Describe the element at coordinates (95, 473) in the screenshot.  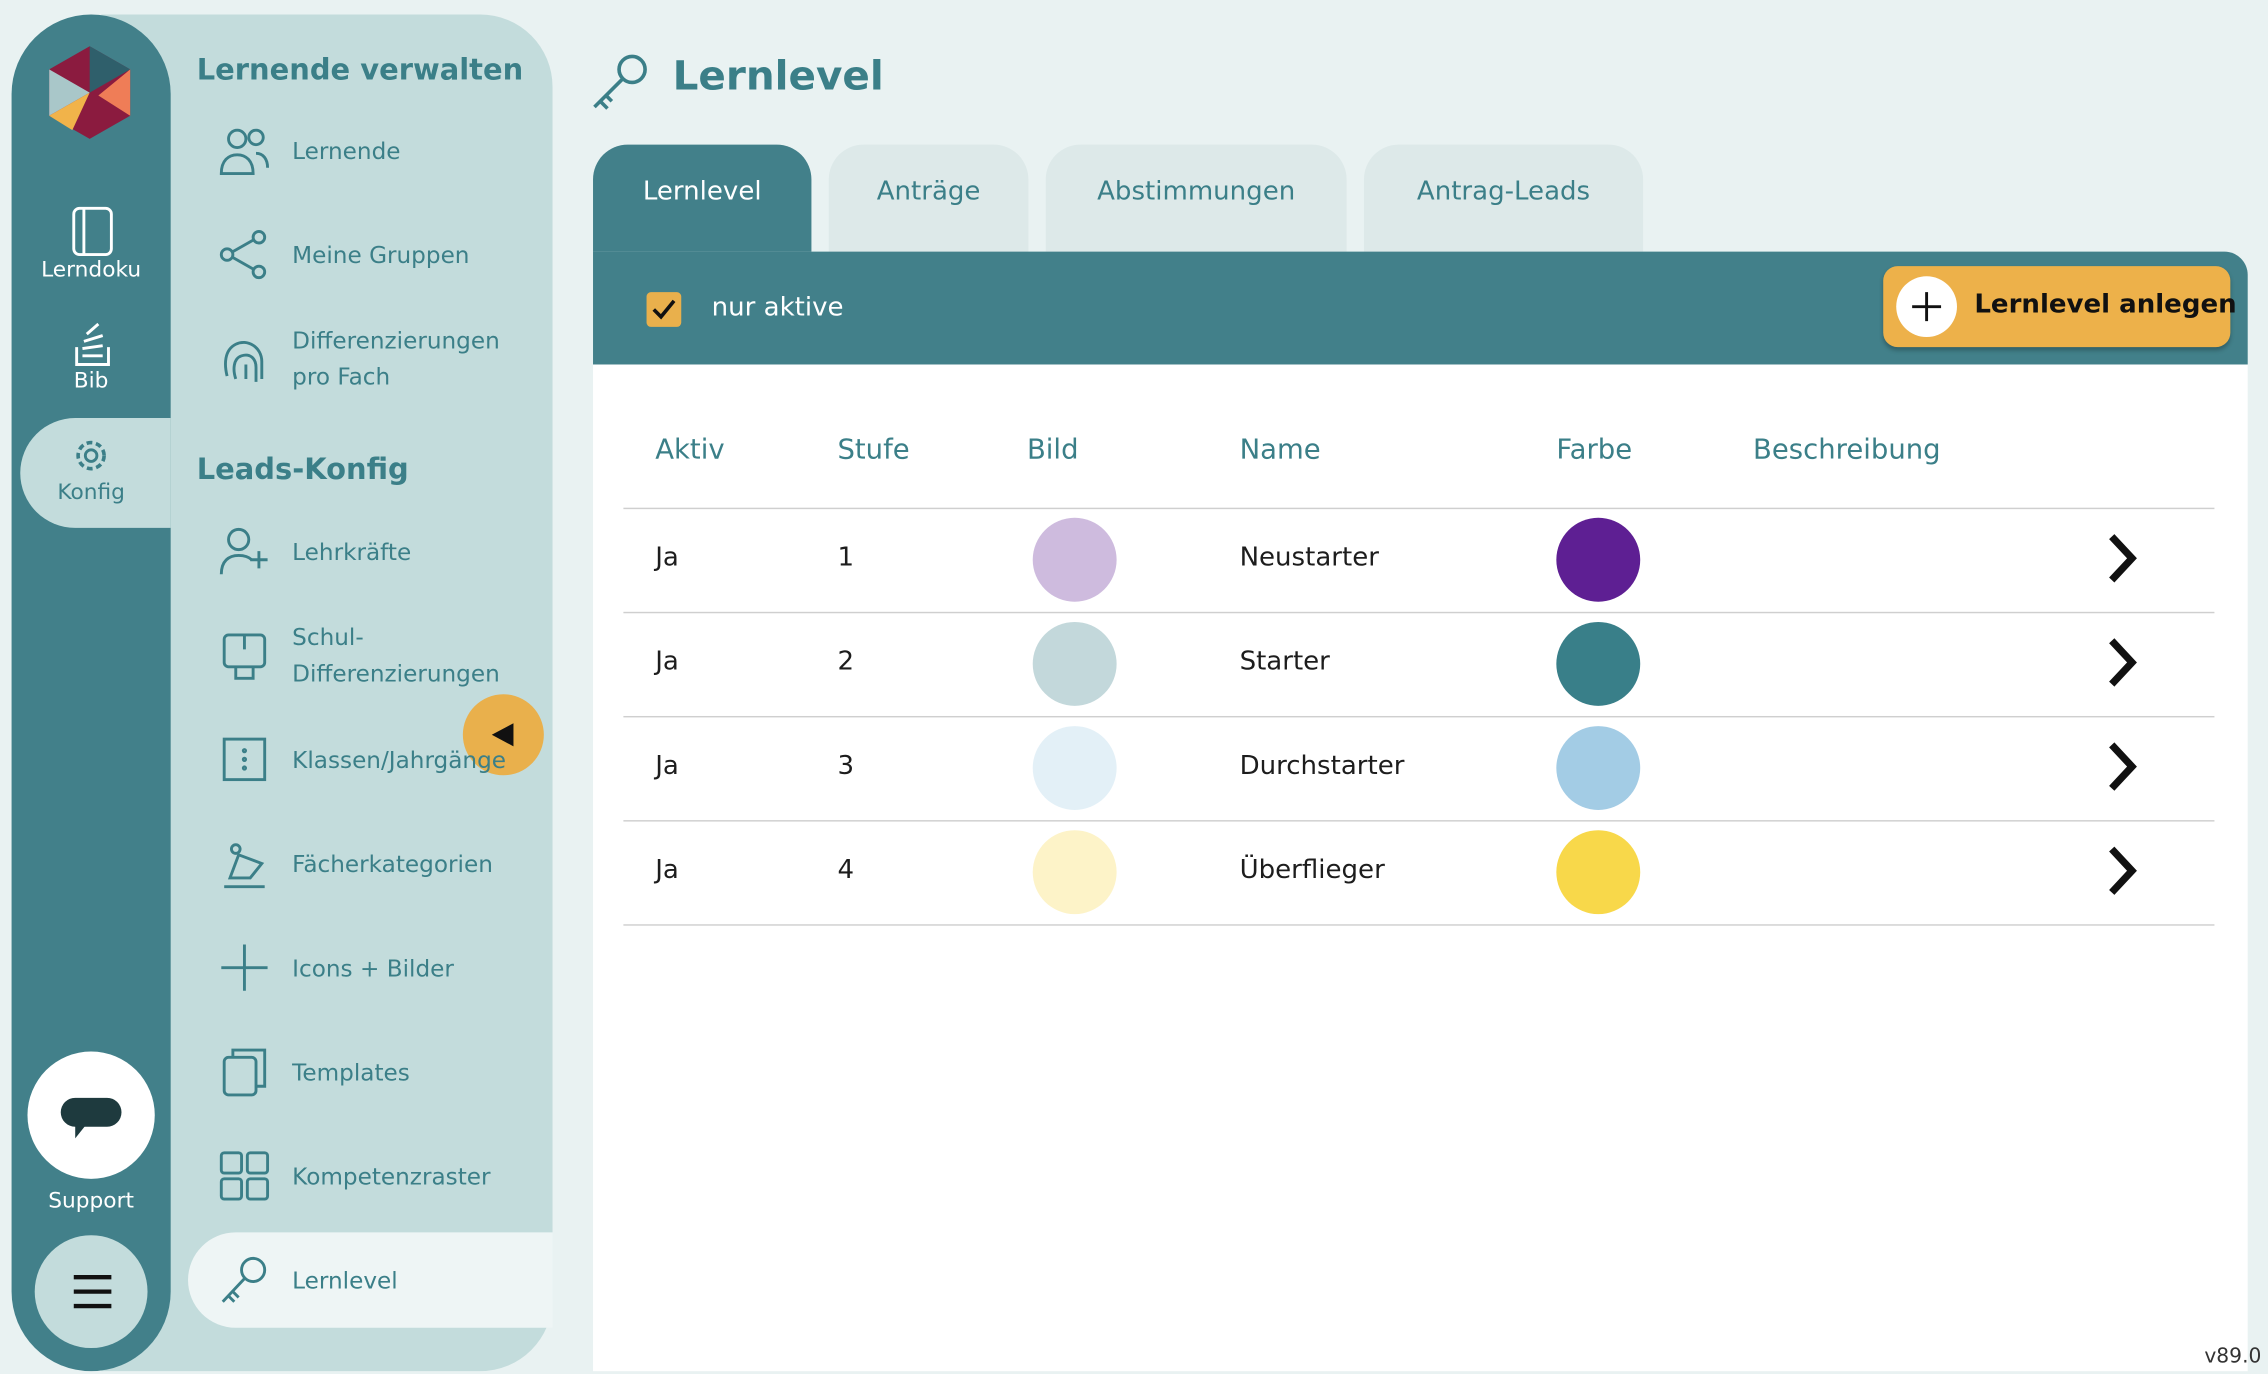
I see `nav-selected` at that location.